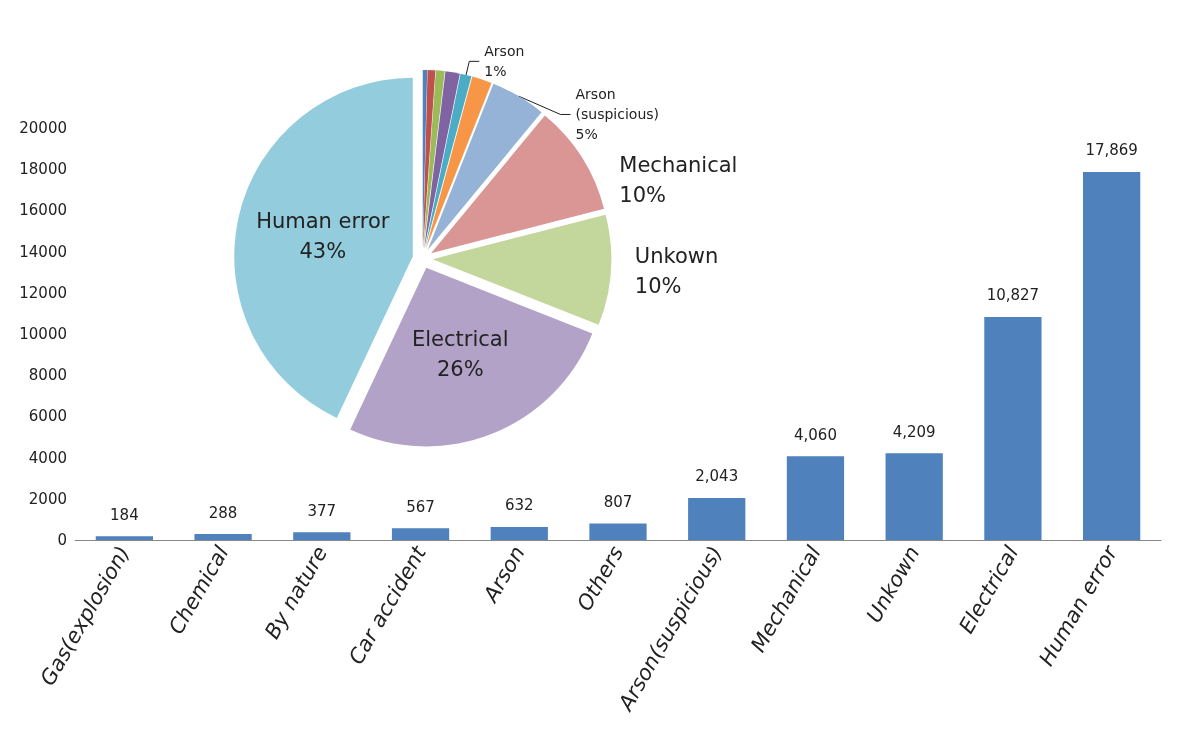 The height and width of the screenshot is (751, 1179). What do you see at coordinates (617, 104) in the screenshot?
I see `slice-label: Arson (suspicious)` at bounding box center [617, 104].